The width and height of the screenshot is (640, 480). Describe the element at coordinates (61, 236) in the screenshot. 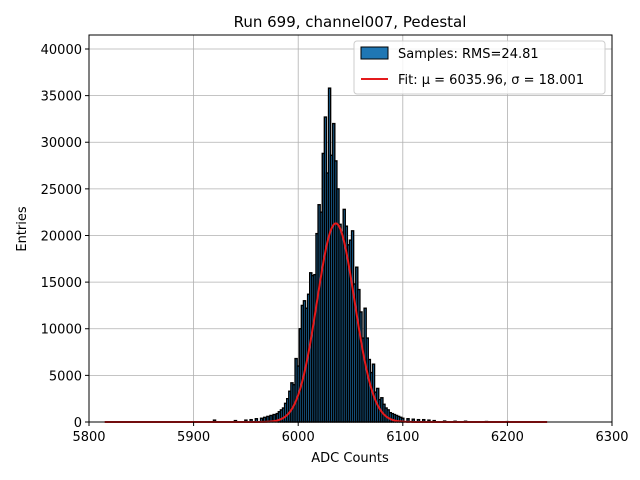

I see `y-tick-label: 20000` at that location.